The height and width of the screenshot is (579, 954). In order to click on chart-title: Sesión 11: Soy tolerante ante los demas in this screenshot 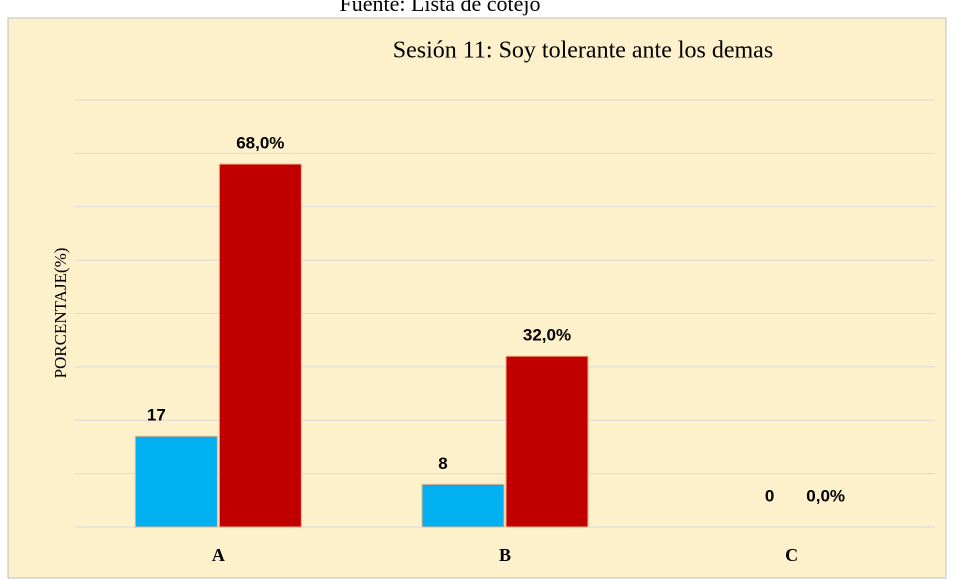, I will do `click(583, 51)`.